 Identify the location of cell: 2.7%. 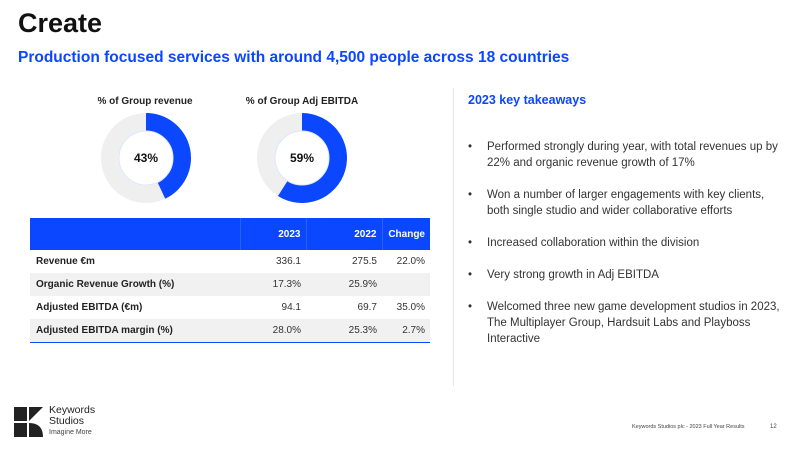
(406, 331).